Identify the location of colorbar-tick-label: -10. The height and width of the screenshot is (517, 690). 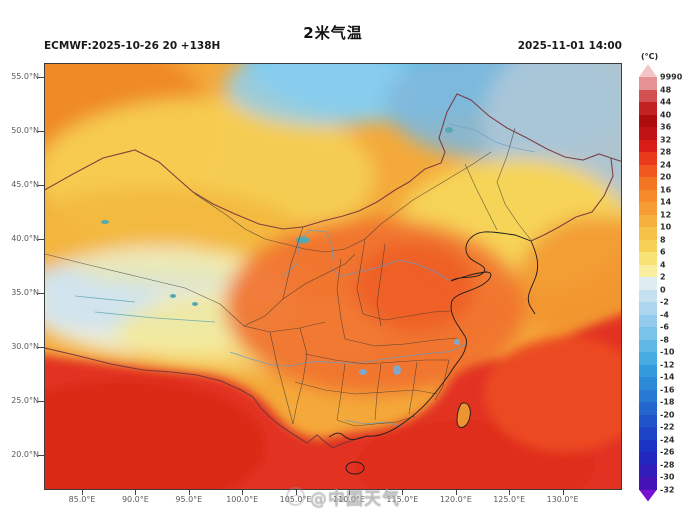
(667, 352).